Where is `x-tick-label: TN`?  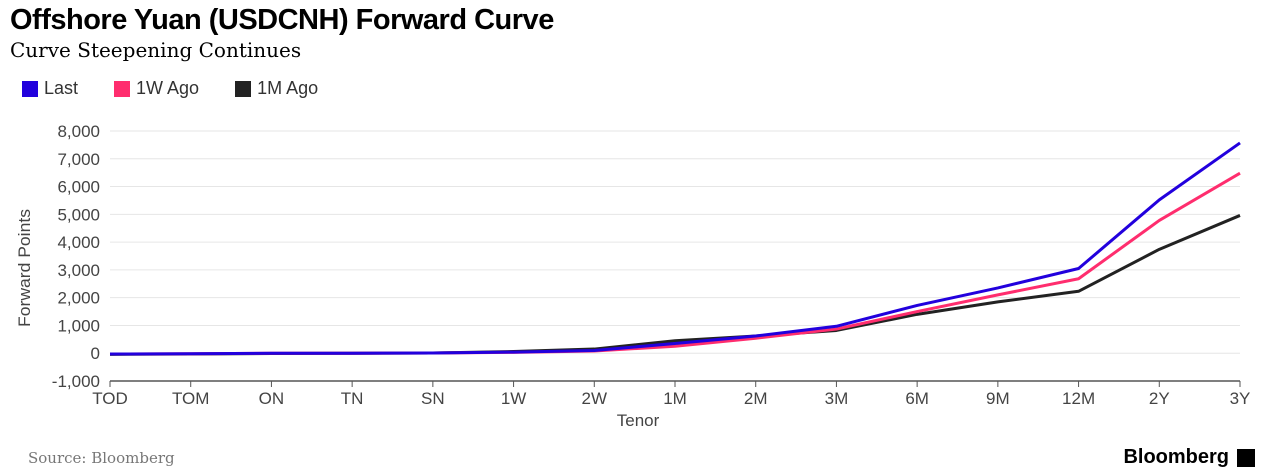
x-tick-label: TN is located at coordinates (352, 398).